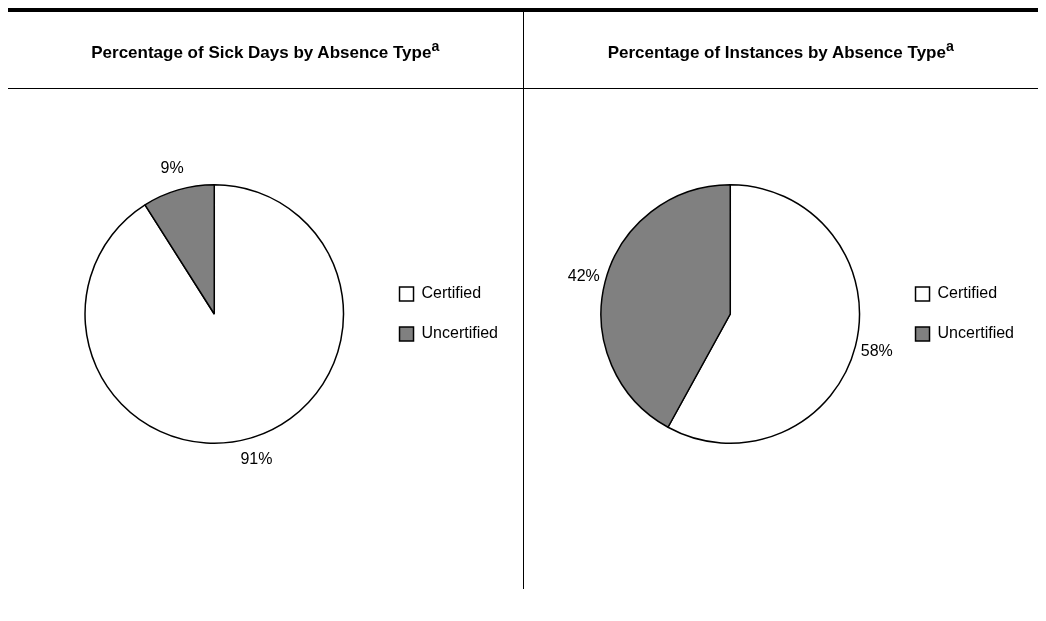 The image size is (1046, 621). Describe the element at coordinates (876, 351) in the screenshot. I see `data-label: 58%` at that location.